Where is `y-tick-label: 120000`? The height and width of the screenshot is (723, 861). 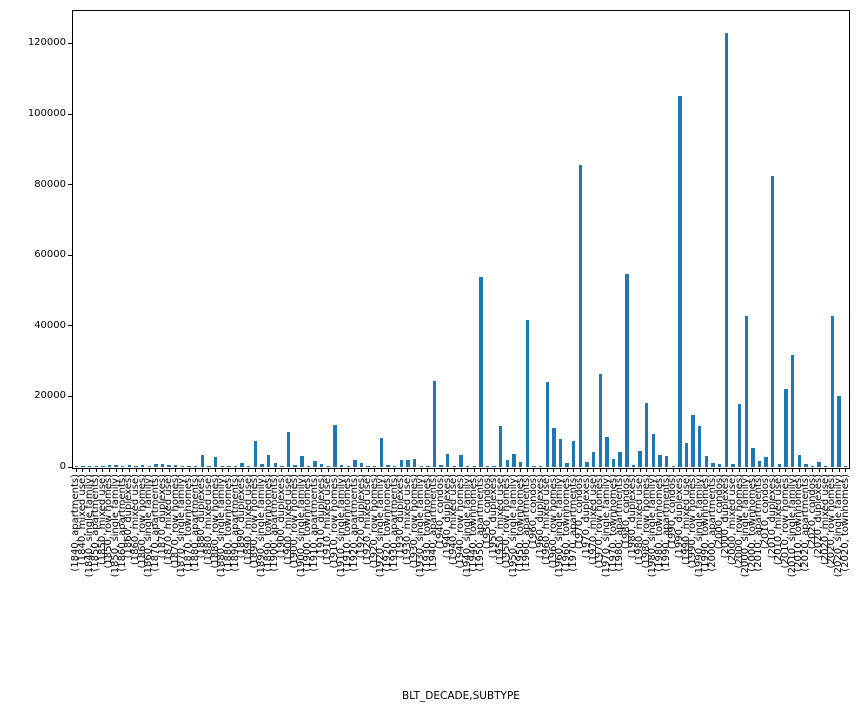 y-tick-label: 120000 is located at coordinates (46, 43).